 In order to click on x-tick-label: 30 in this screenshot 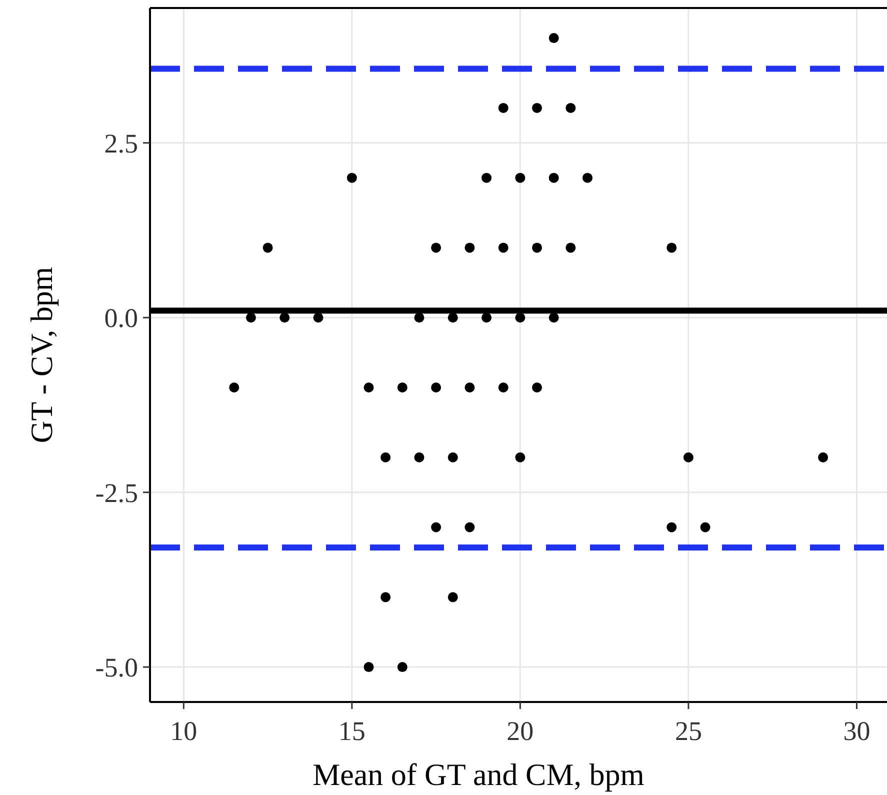, I will do `click(856, 731)`.